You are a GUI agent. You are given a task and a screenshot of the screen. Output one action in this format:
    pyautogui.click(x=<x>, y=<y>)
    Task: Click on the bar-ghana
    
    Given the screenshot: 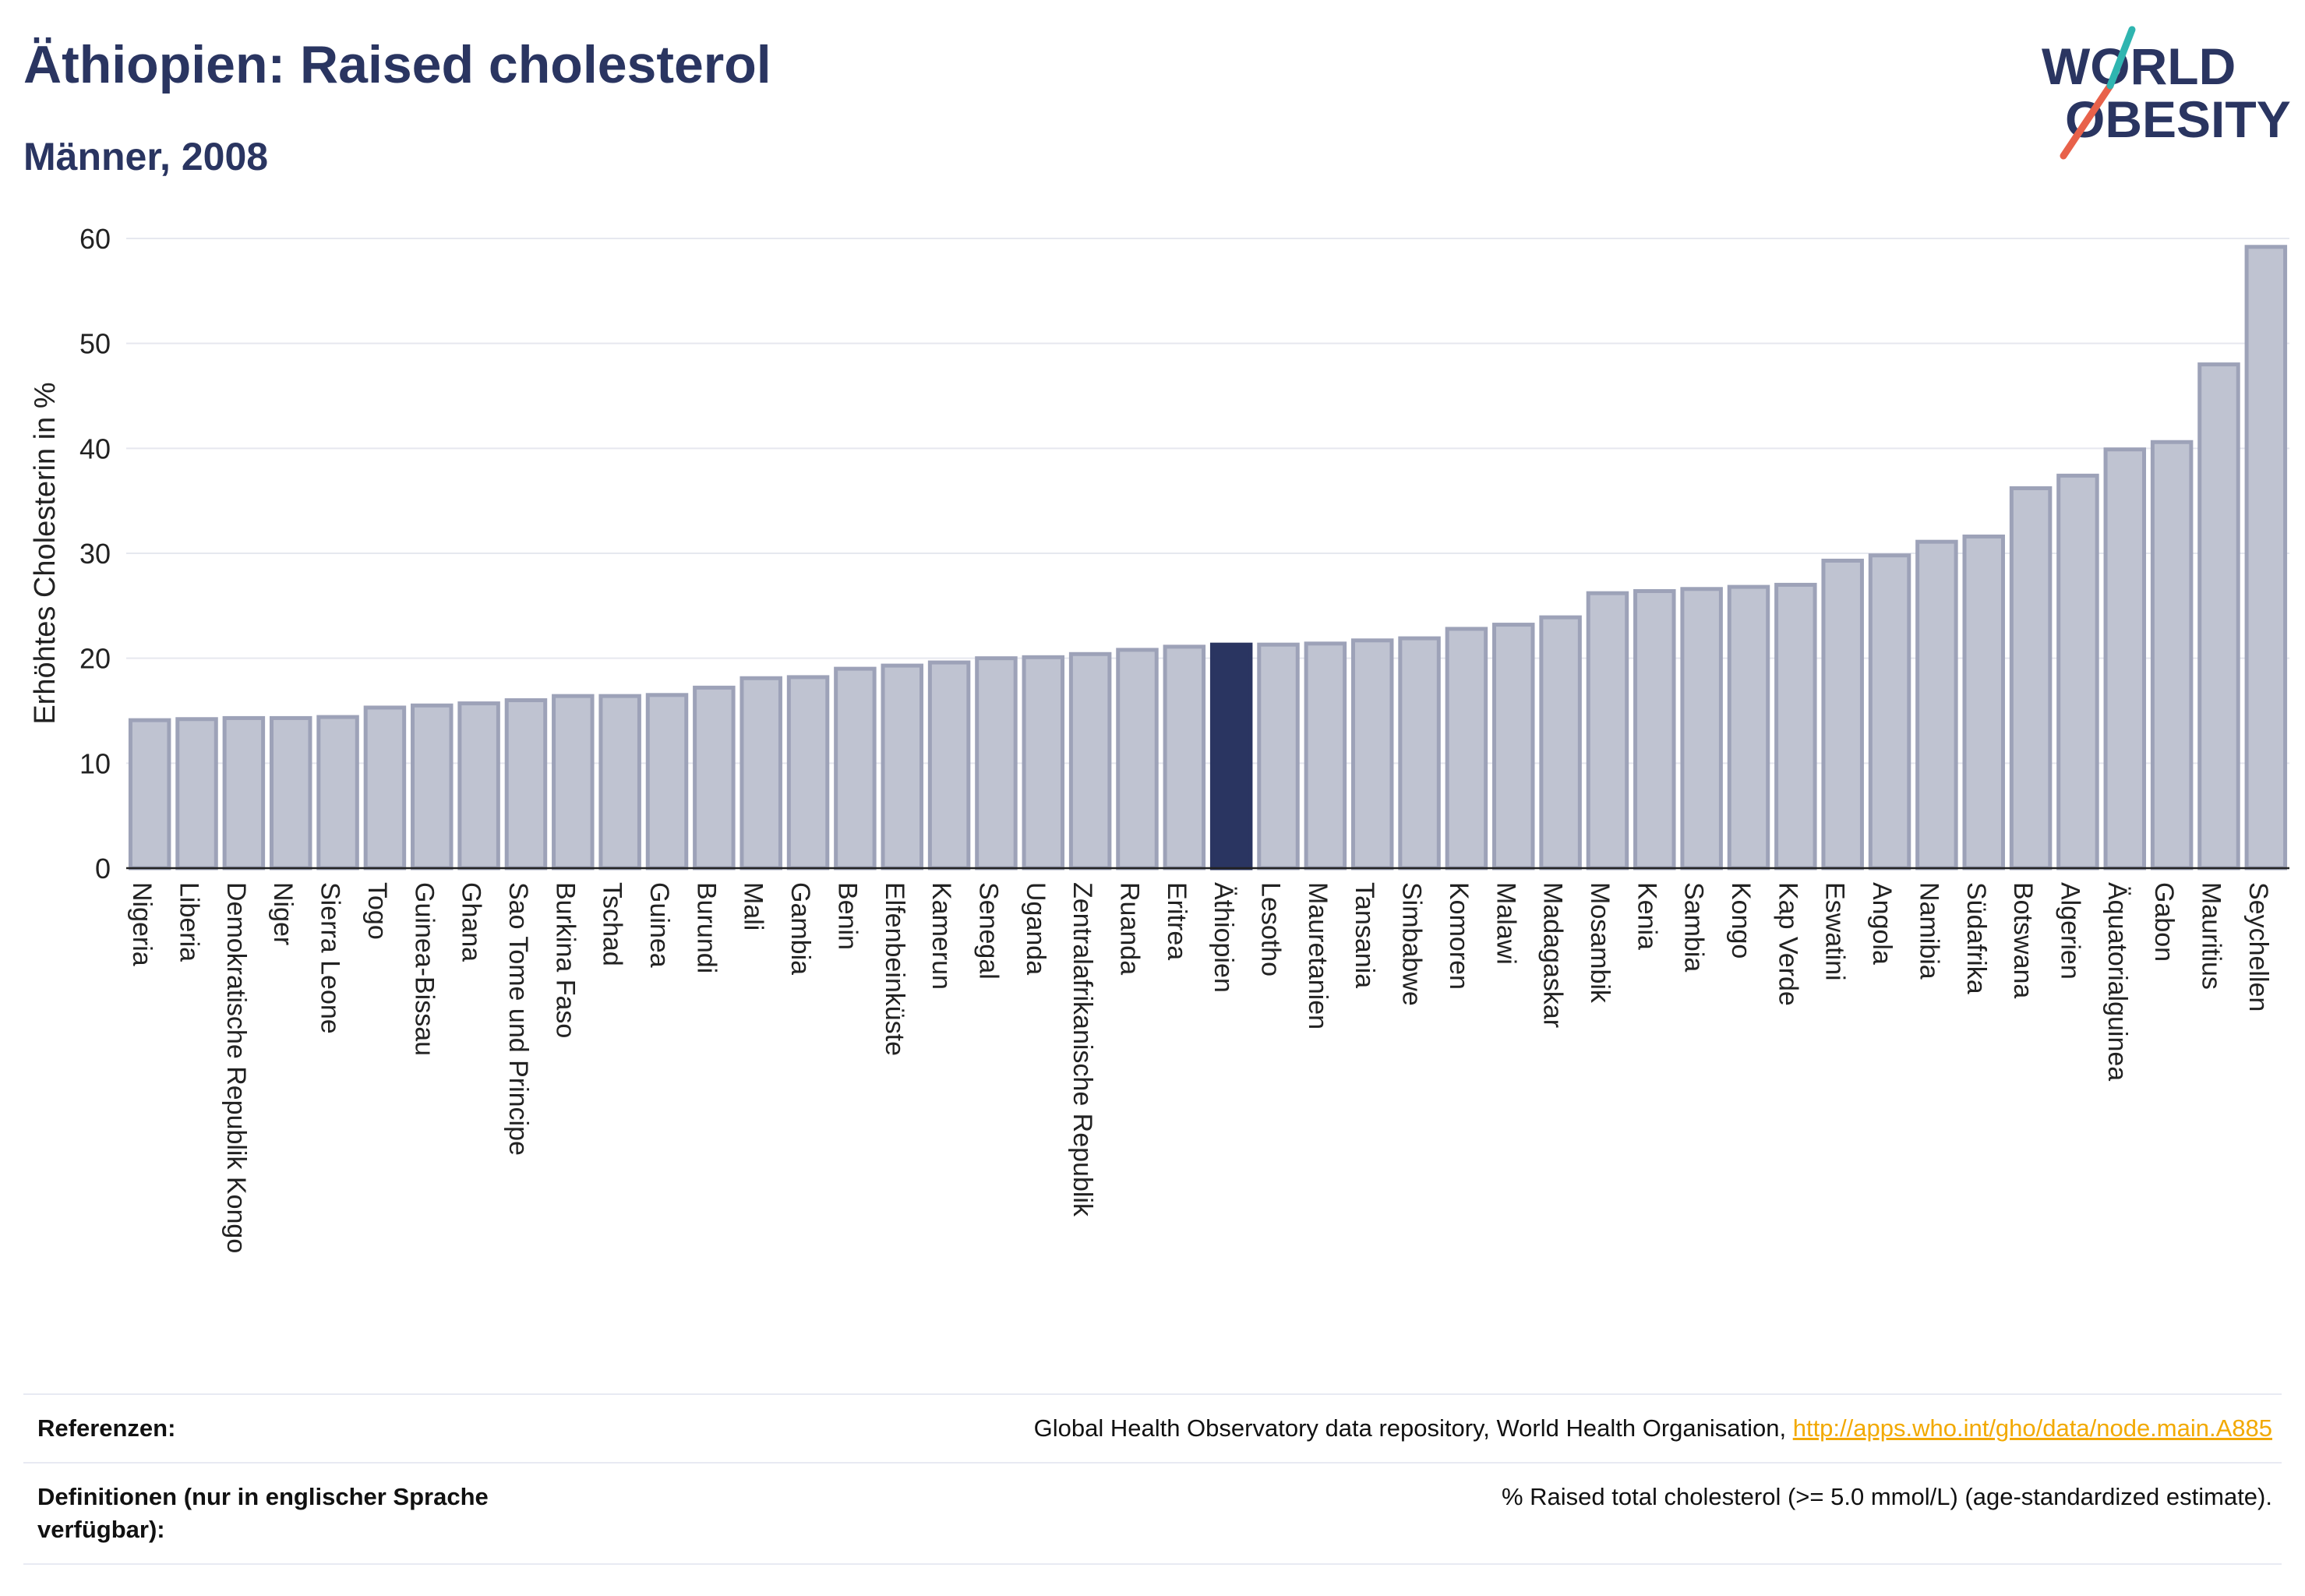 What is the action you would take?
    pyautogui.click(x=478, y=785)
    